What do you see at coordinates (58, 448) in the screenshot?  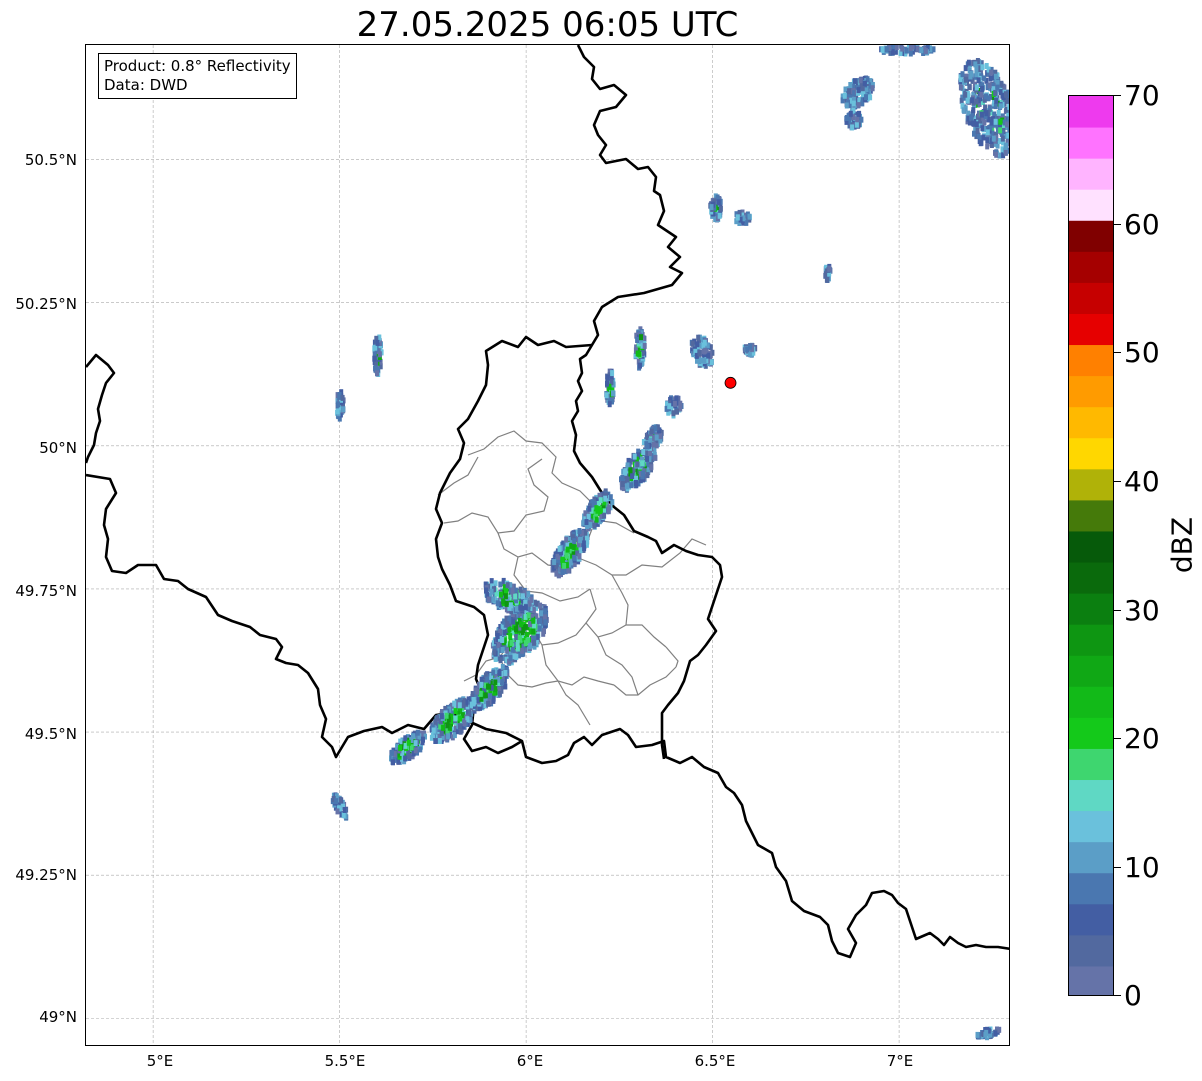 I see `lat-label-50: 50°N` at bounding box center [58, 448].